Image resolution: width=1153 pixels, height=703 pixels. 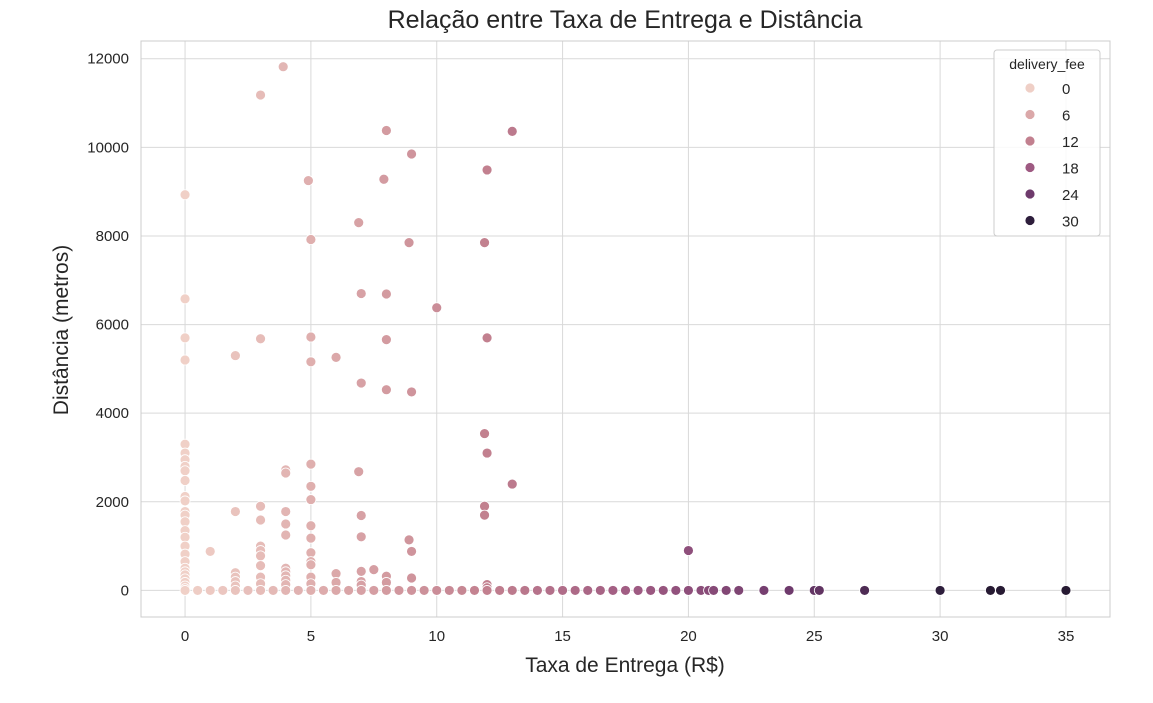 I want to click on y-tick-label: 6000, so click(x=112, y=325).